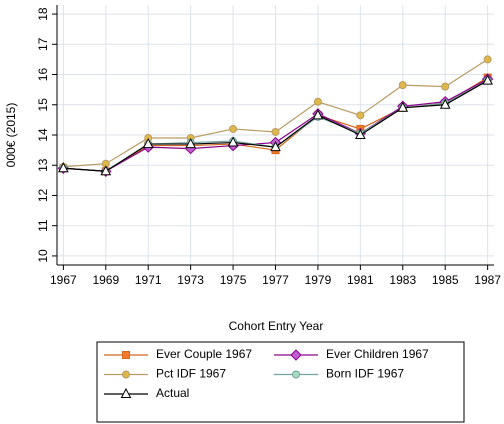 The image size is (504, 424). Describe the element at coordinates (43, 105) in the screenshot. I see `y-tick-label: 15` at that location.